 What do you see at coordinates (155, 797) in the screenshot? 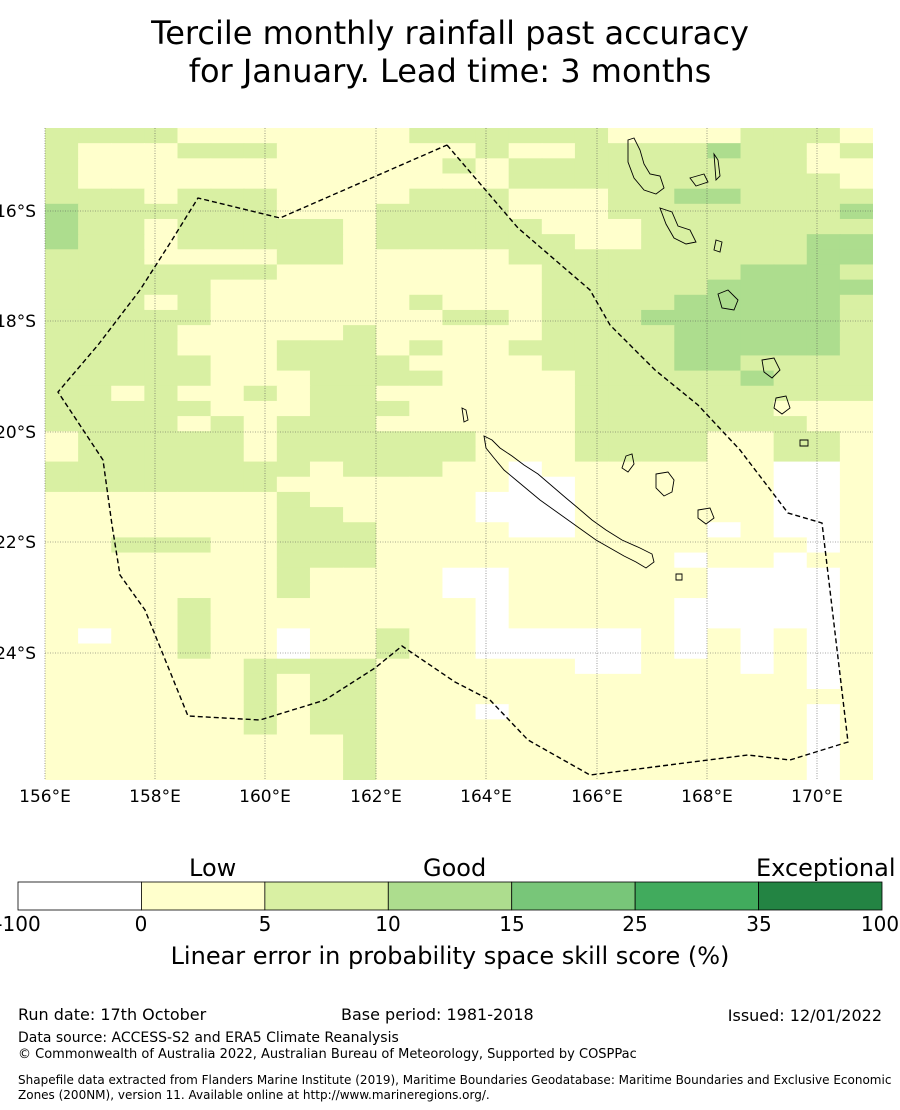
I see `lon-label-158: 158°E` at bounding box center [155, 797].